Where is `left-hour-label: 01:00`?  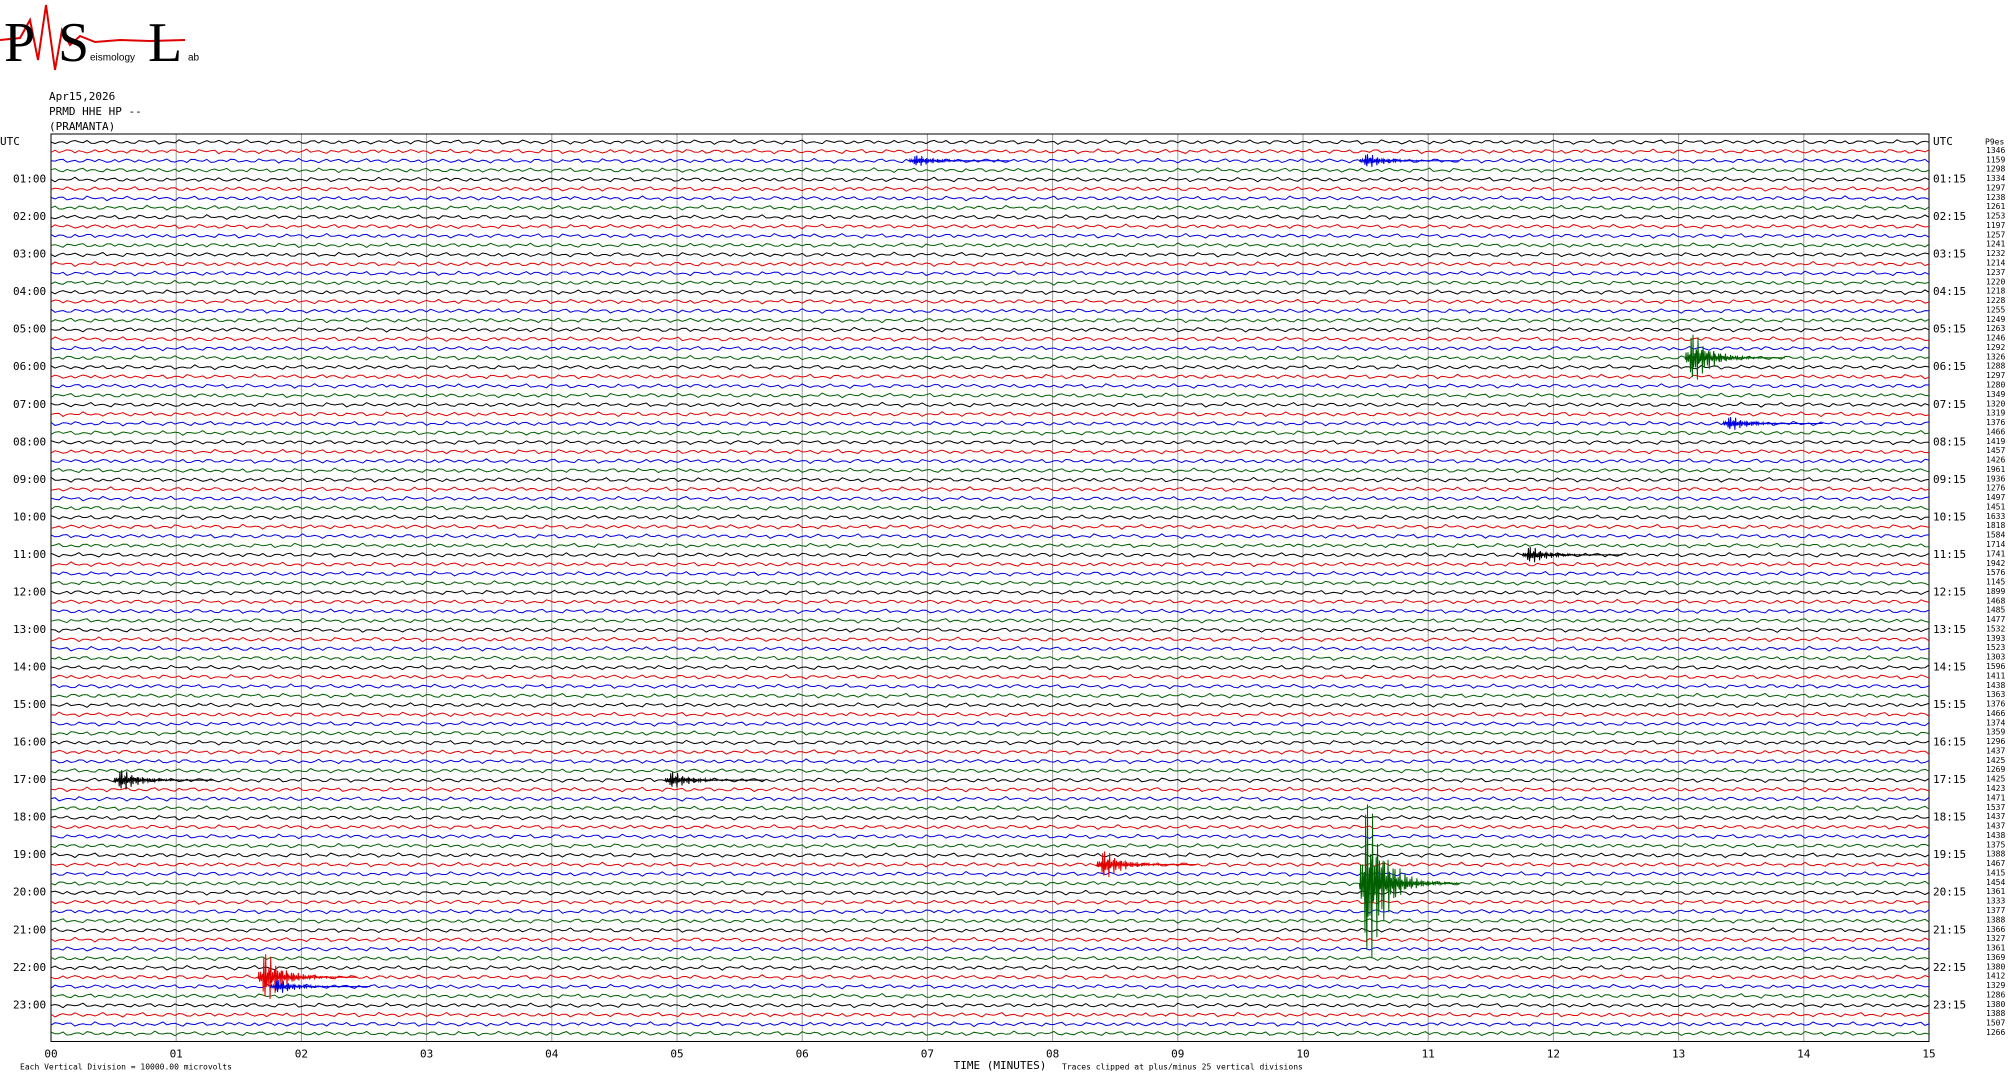
left-hour-label: 01:00 is located at coordinates (29, 179).